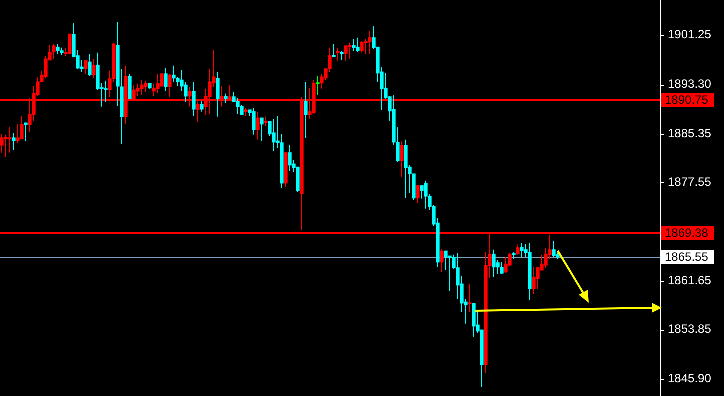  I want to click on y-tick-label: 1853.85, so click(690, 329).